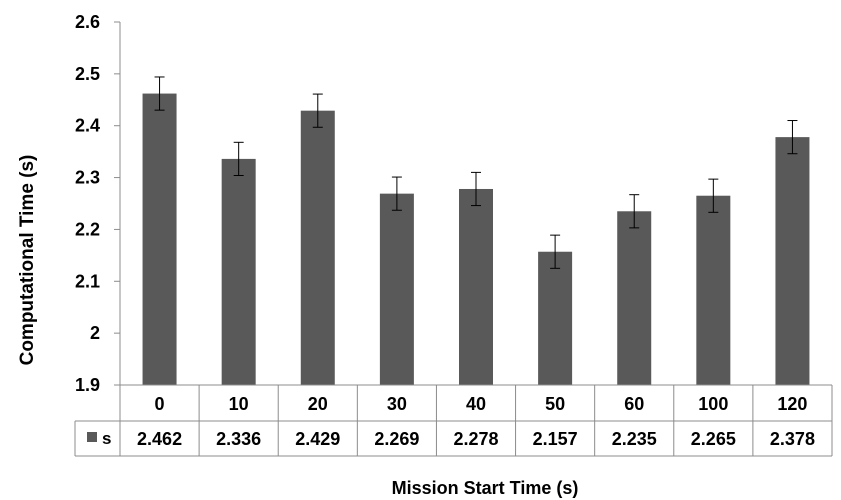 The image size is (841, 500). Describe the element at coordinates (106, 438) in the screenshot. I see `legend-label: s` at that location.